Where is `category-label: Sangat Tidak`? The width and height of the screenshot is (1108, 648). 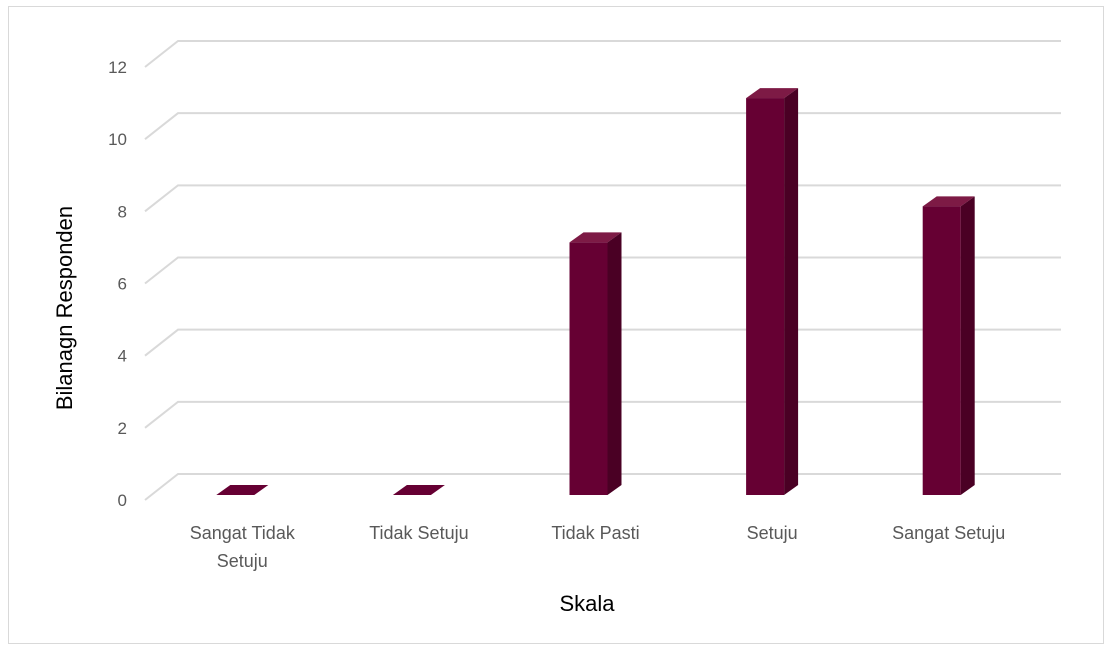
category-label: Sangat Tidak is located at coordinates (243, 533).